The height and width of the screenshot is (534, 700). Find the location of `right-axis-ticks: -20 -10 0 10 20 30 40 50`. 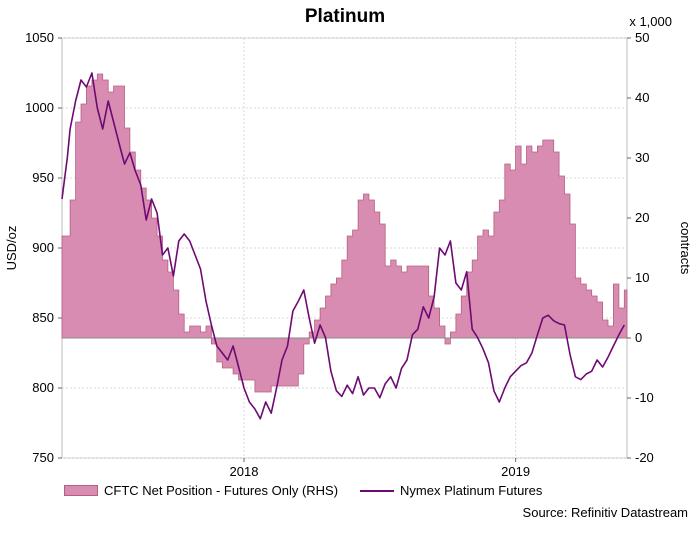

right-axis-ticks: -20 -10 0 10 20 30 40 50 is located at coordinates (640, 247).